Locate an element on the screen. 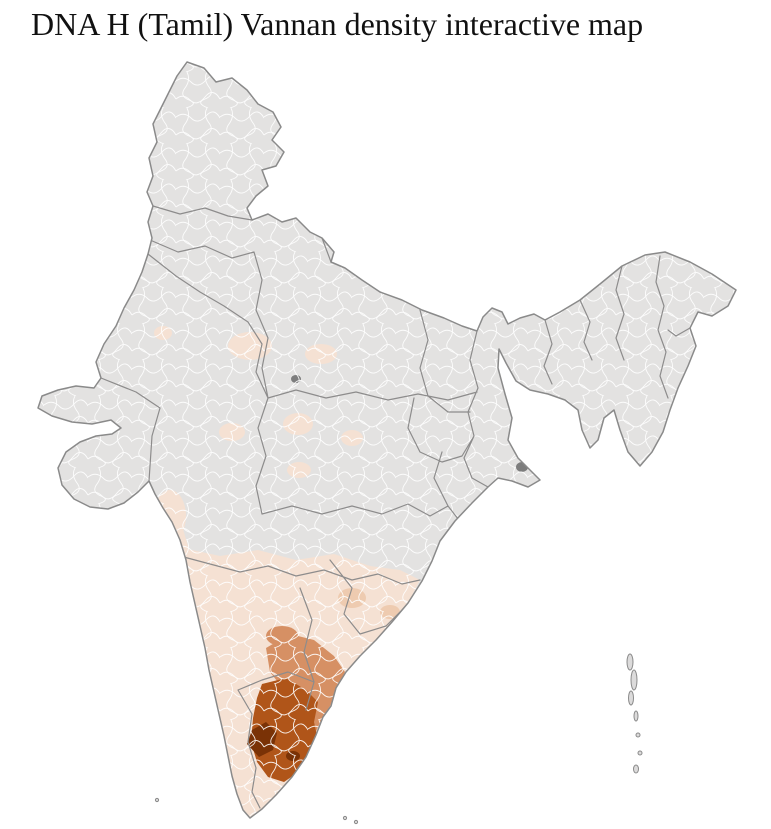  lakshadweep-islands is located at coordinates (256, 811).